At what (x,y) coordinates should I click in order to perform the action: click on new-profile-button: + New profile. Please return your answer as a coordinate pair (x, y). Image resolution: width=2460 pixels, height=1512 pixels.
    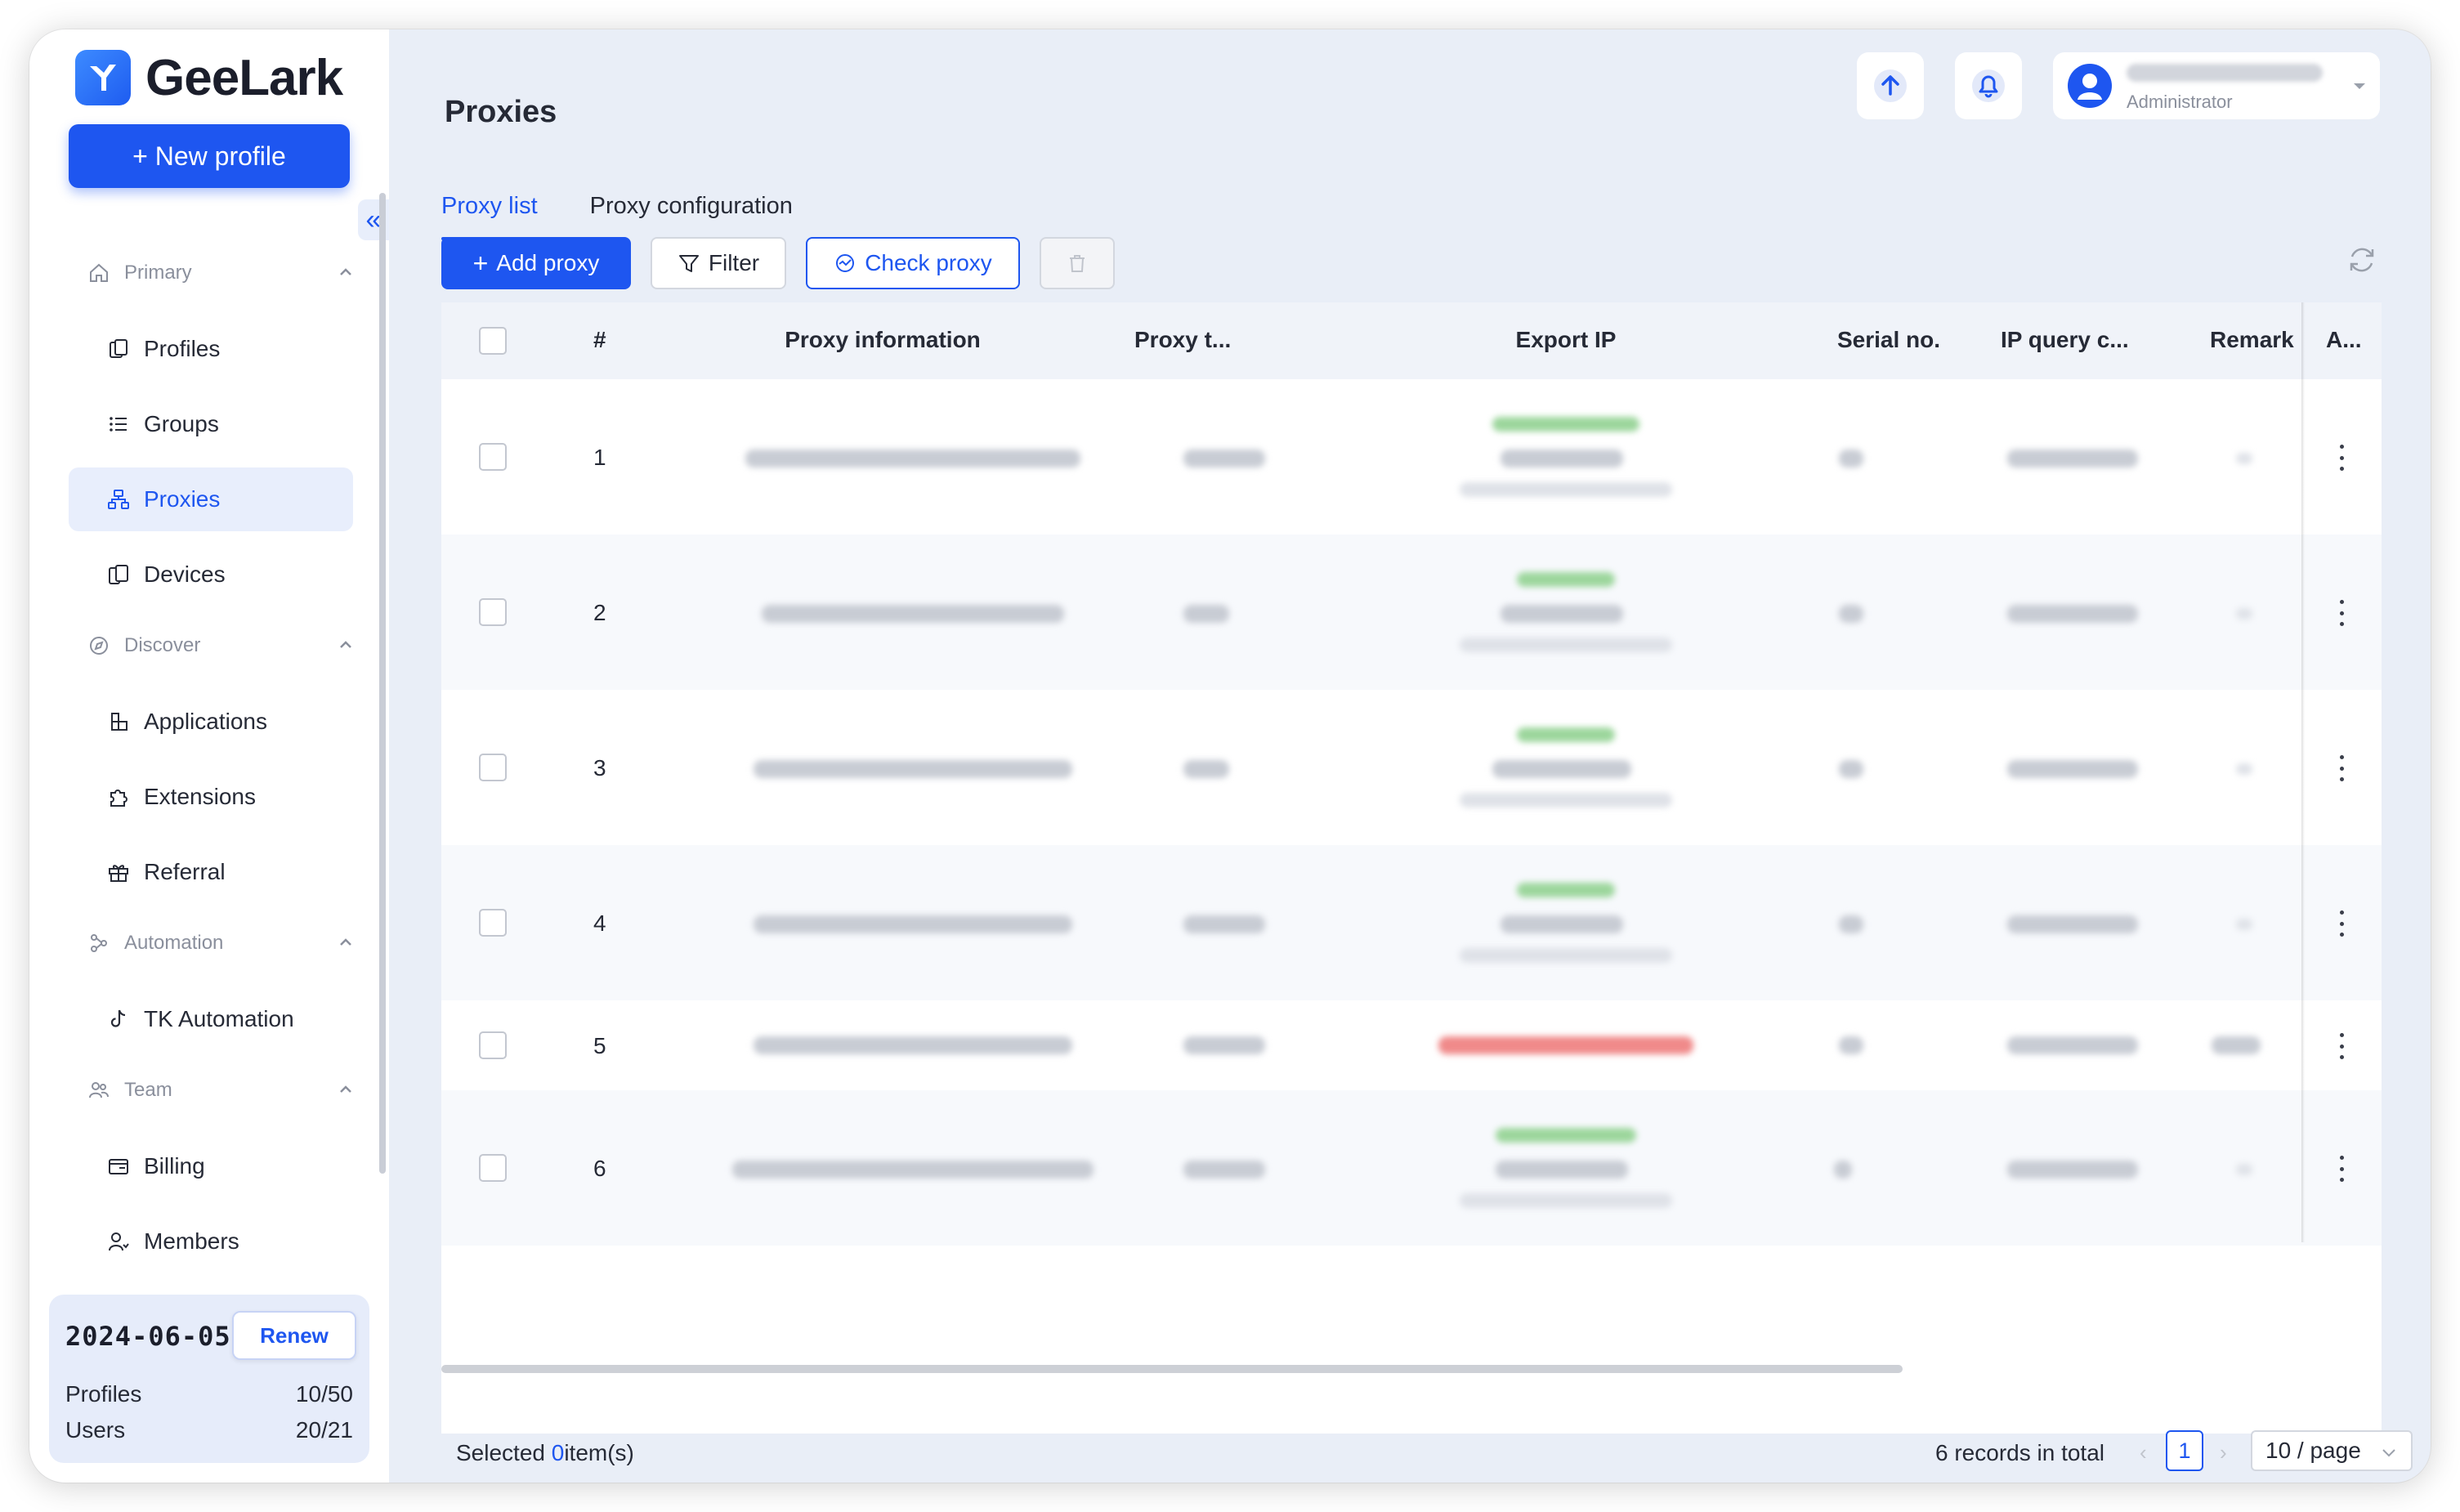
    Looking at the image, I should click on (210, 156).